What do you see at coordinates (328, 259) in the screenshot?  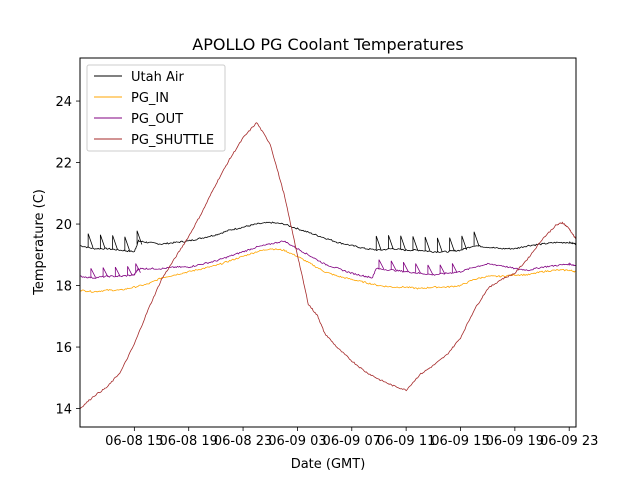 I see `series-line-pg-out` at bounding box center [328, 259].